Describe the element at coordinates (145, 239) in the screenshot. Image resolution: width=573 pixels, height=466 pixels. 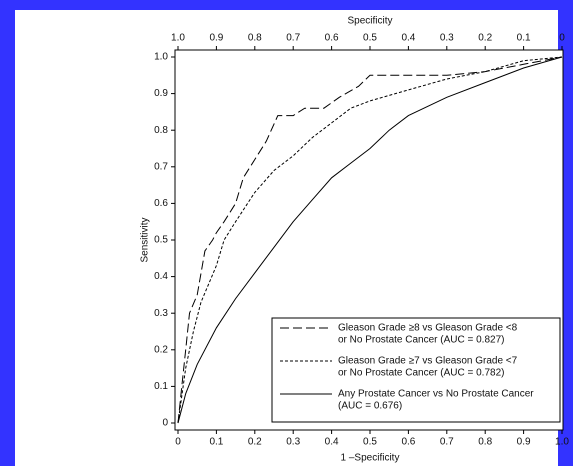
I see `y-axis-label: Sensitivity` at that location.